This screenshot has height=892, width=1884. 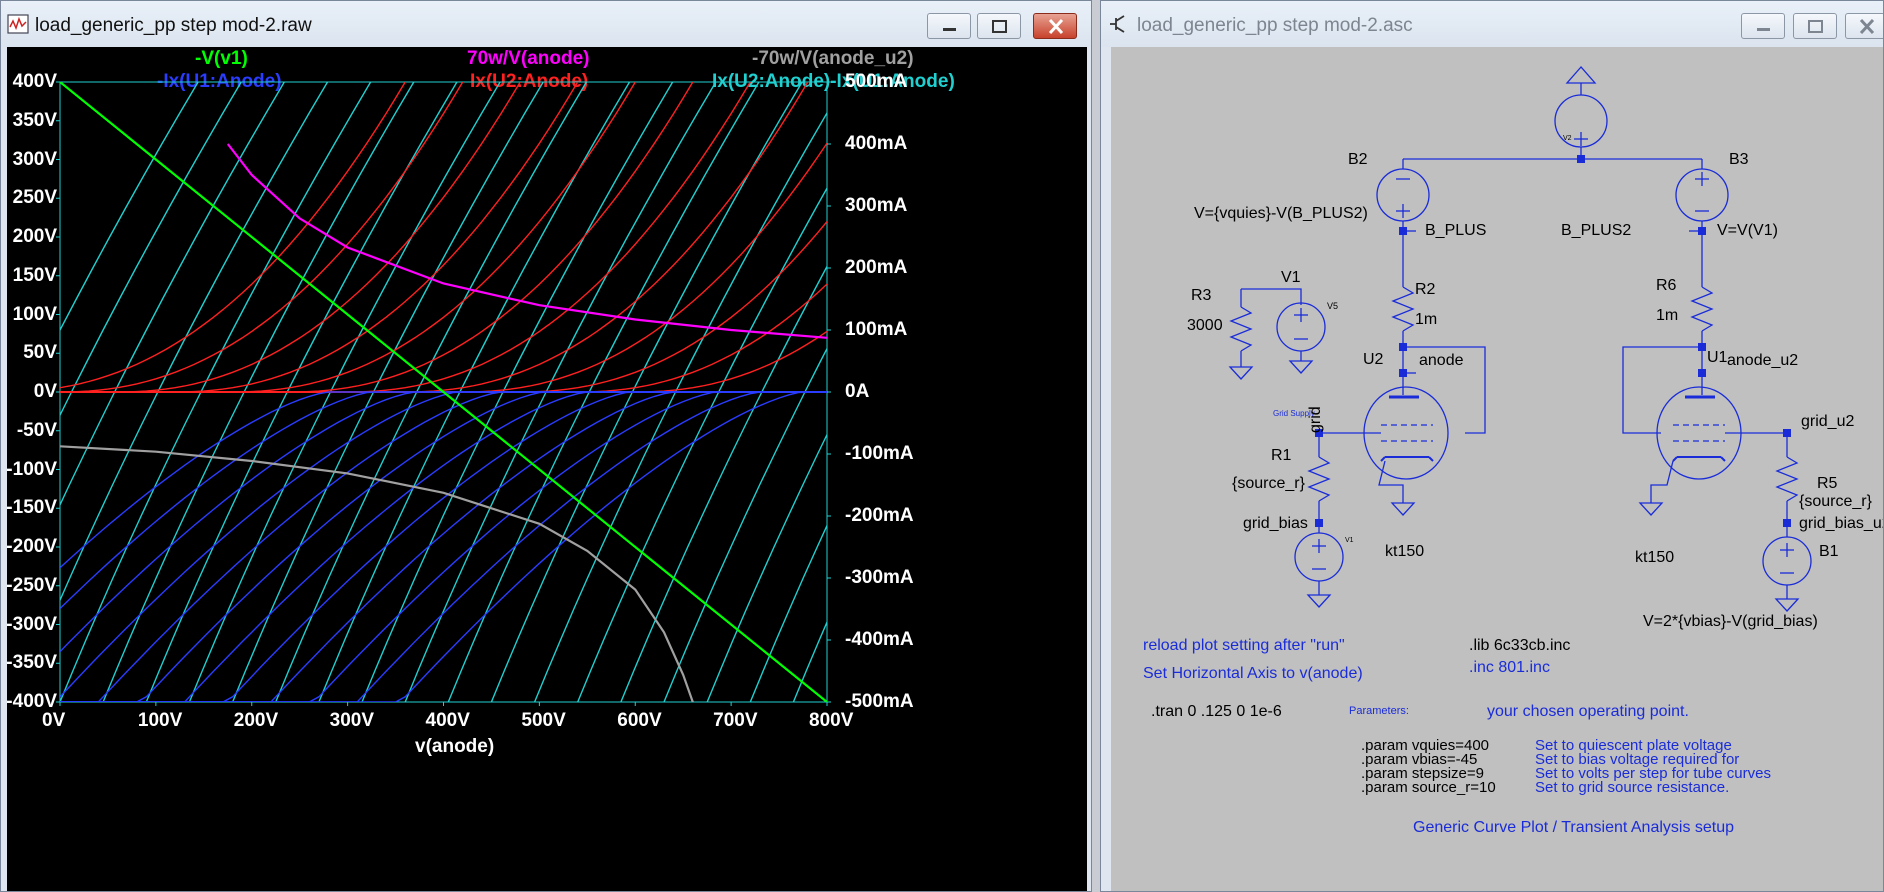 What do you see at coordinates (1319, 565) in the screenshot?
I see `voltage-source-v1-grid` at bounding box center [1319, 565].